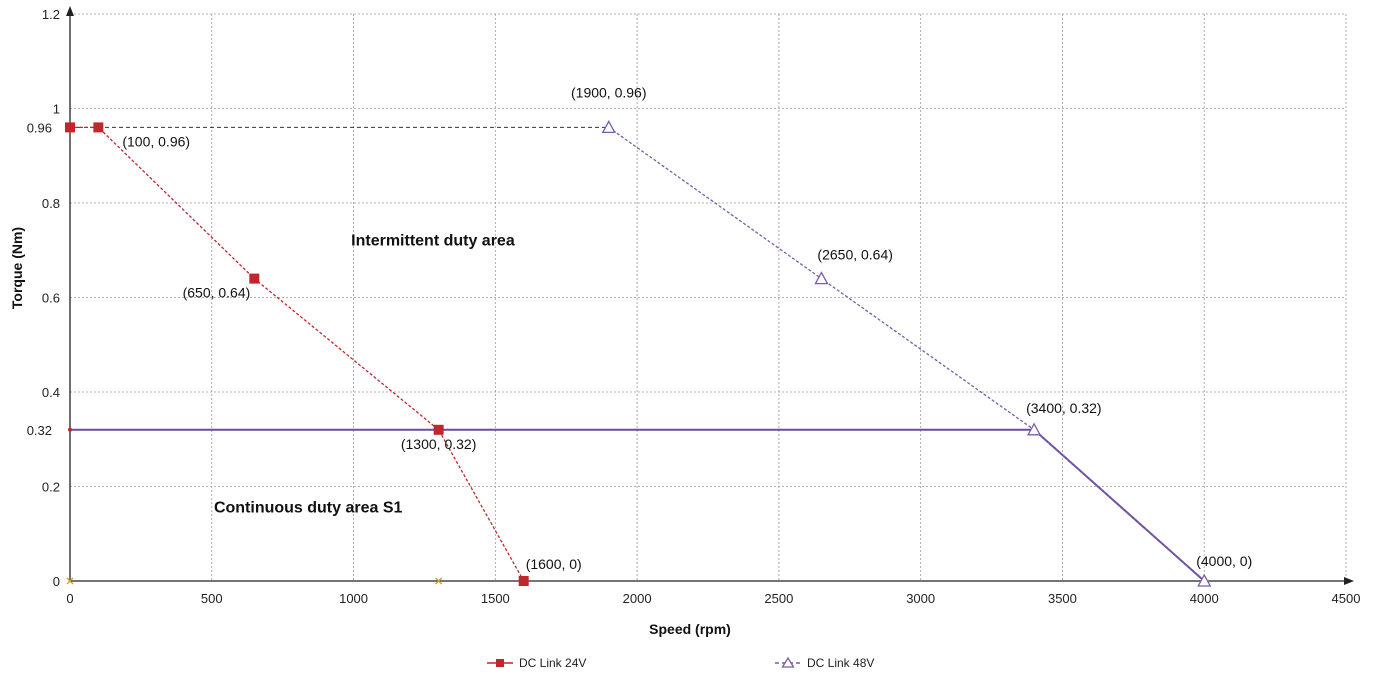 The image size is (1376, 675). I want to click on y-tick-label: 1, so click(56, 109).